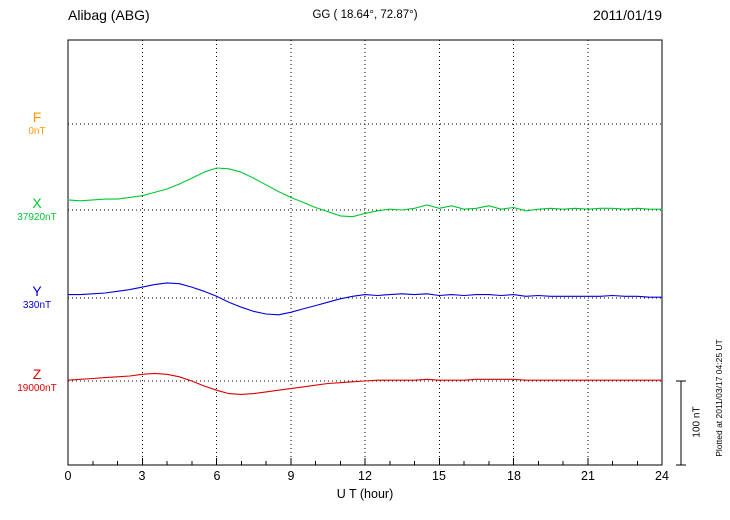 The height and width of the screenshot is (520, 730). Describe the element at coordinates (514, 476) in the screenshot. I see `x-tick-label-18: 18` at that location.